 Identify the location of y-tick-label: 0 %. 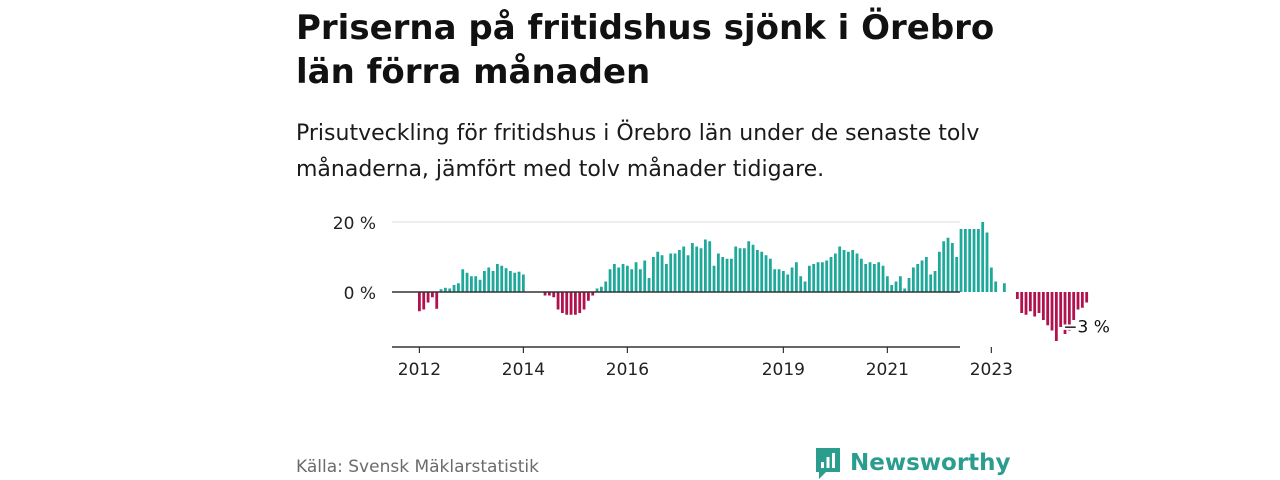
(360, 294).